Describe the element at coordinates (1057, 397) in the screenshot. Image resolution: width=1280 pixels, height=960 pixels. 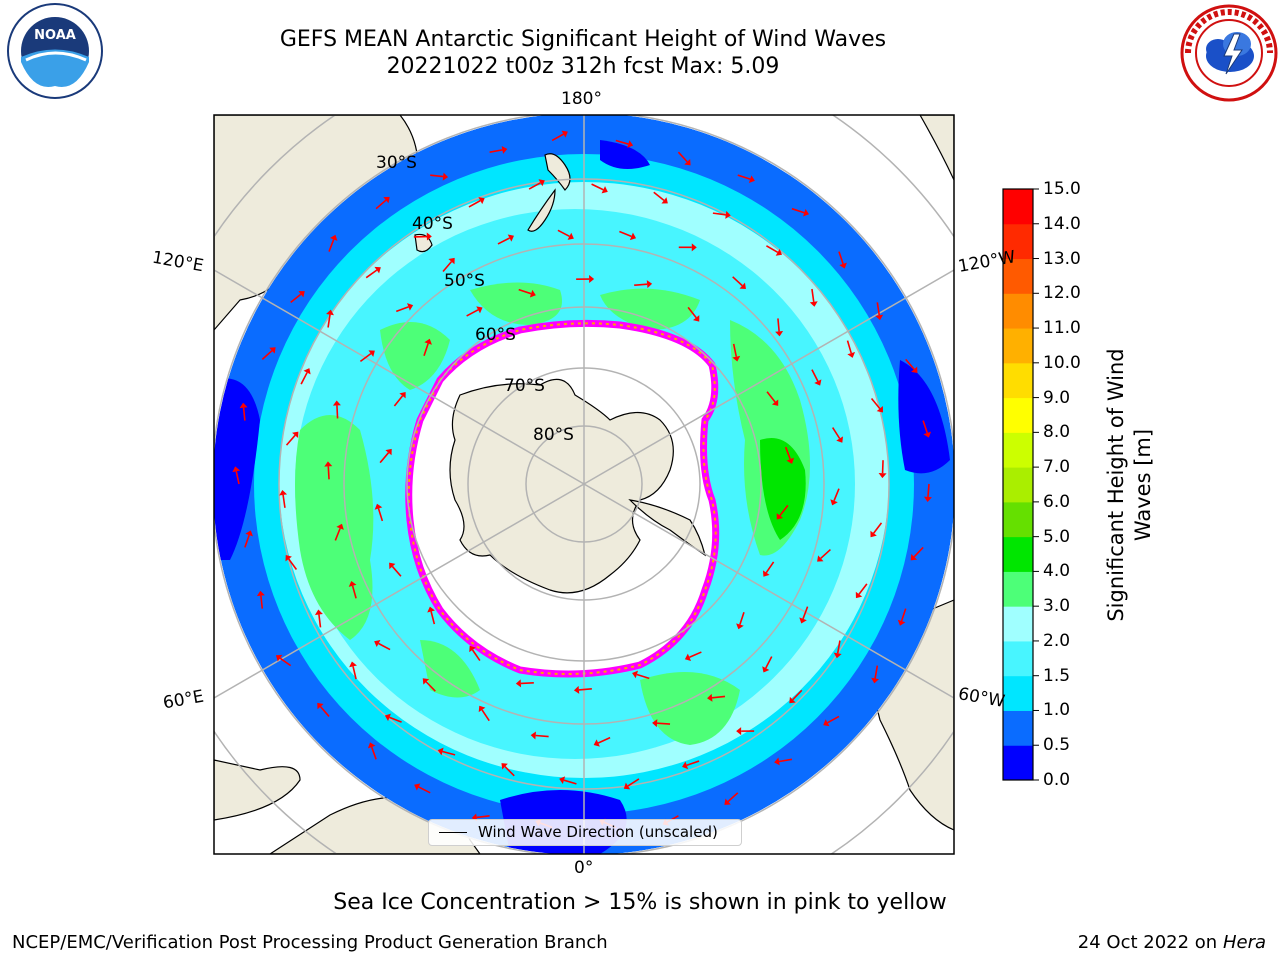
I see `colorbar-tick-label: 9.0` at that location.